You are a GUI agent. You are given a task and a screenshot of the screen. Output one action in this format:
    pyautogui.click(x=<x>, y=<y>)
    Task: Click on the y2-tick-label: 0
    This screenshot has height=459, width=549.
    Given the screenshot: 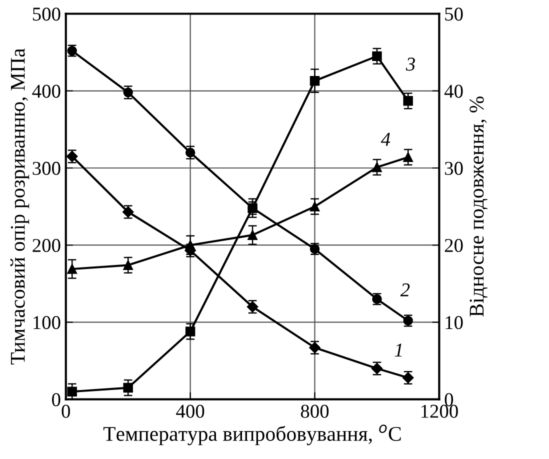 What is the action you would take?
    pyautogui.click(x=449, y=399)
    